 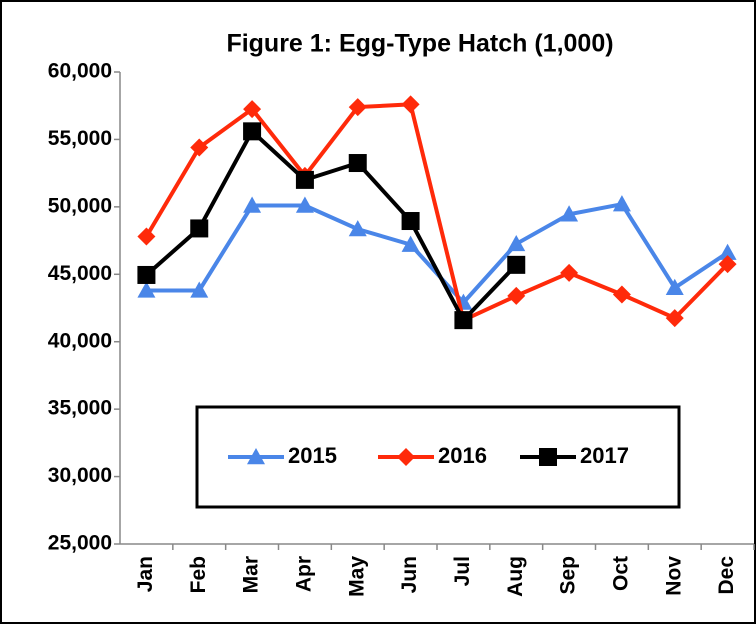 I want to click on x-tick-label: Aug, so click(x=515, y=576).